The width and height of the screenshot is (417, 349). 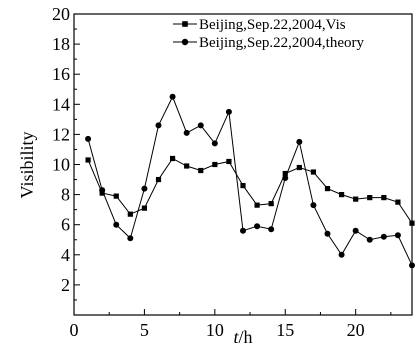 I want to click on x-tick-label: 10, so click(x=215, y=330).